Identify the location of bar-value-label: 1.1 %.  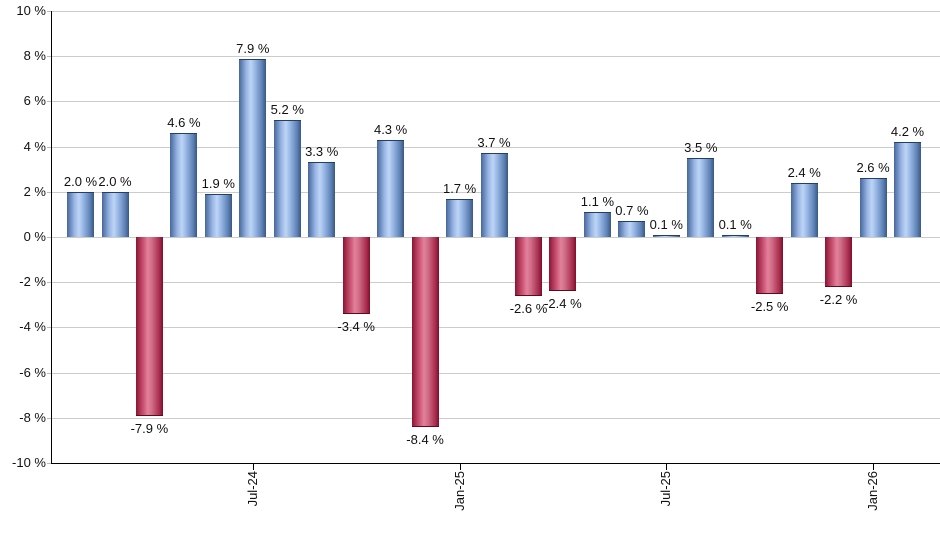
(597, 202).